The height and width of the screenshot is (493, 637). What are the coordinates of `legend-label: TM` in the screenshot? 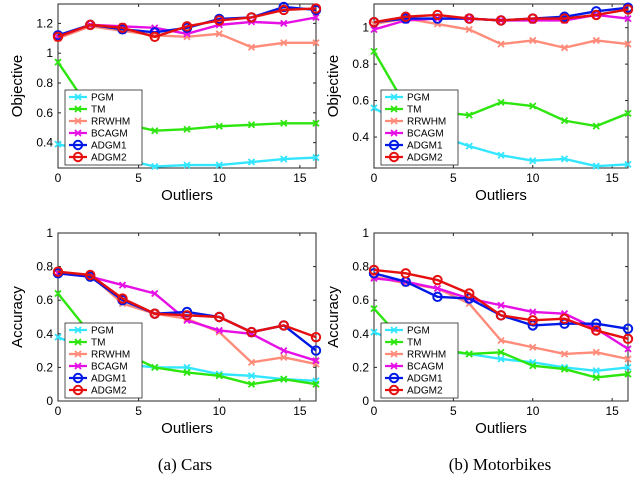 It's located at (414, 110).